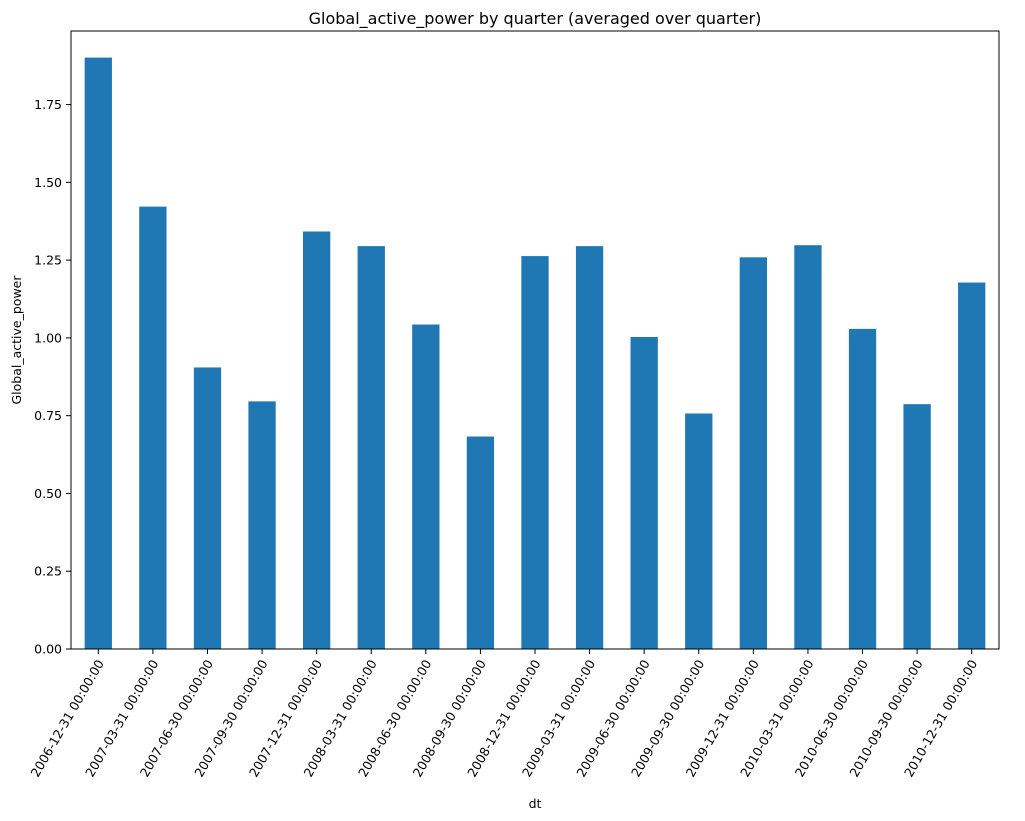 This screenshot has height=821, width=1025. What do you see at coordinates (48, 571) in the screenshot?
I see `y-tick-label: 0.25` at bounding box center [48, 571].